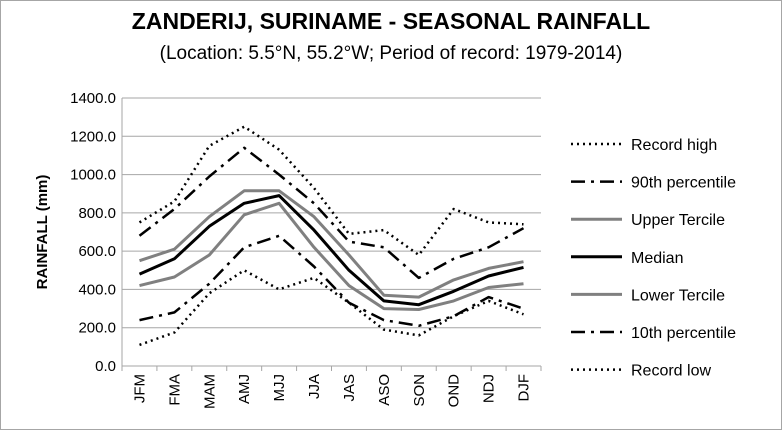  Describe the element at coordinates (97, 289) in the screenshot. I see `y-tick-label: 400.0` at that location.